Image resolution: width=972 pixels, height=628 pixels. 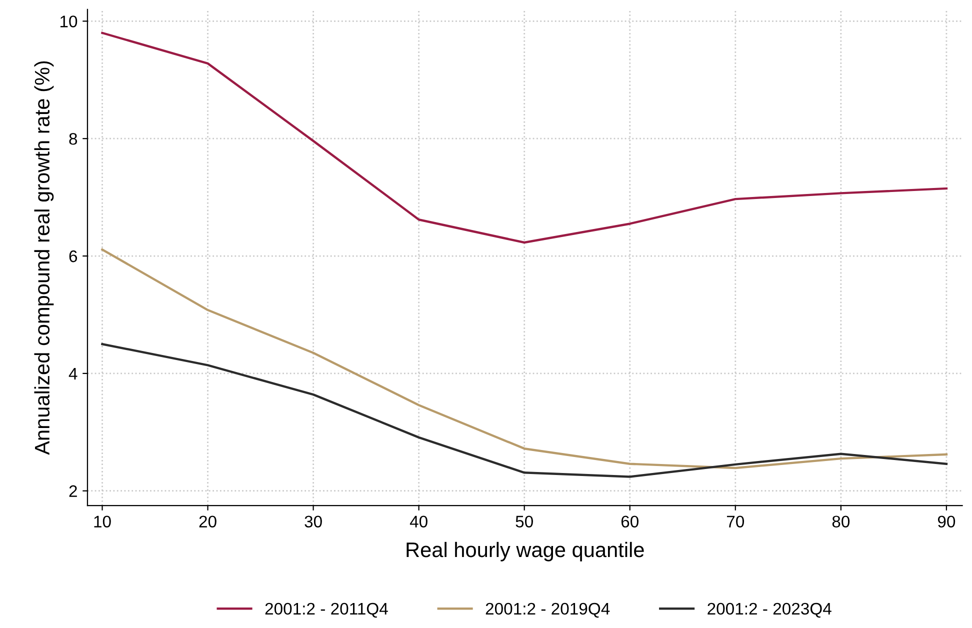 I want to click on y-tick-label: 6, so click(x=73, y=256).